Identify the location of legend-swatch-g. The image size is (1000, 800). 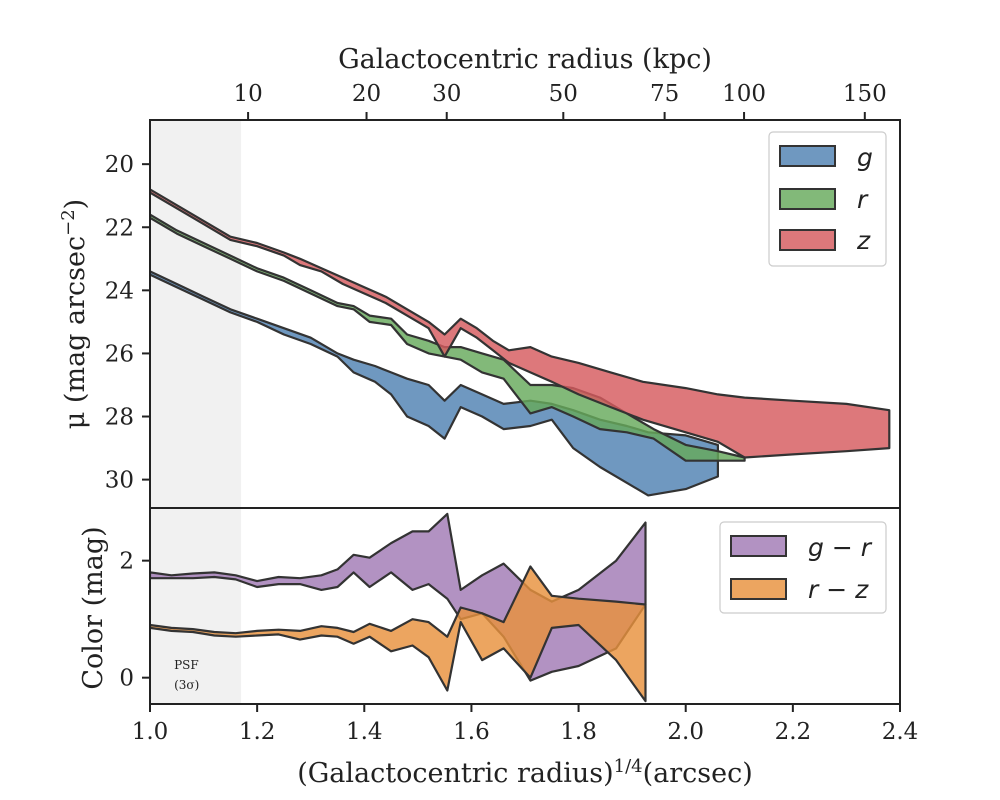
(807, 156).